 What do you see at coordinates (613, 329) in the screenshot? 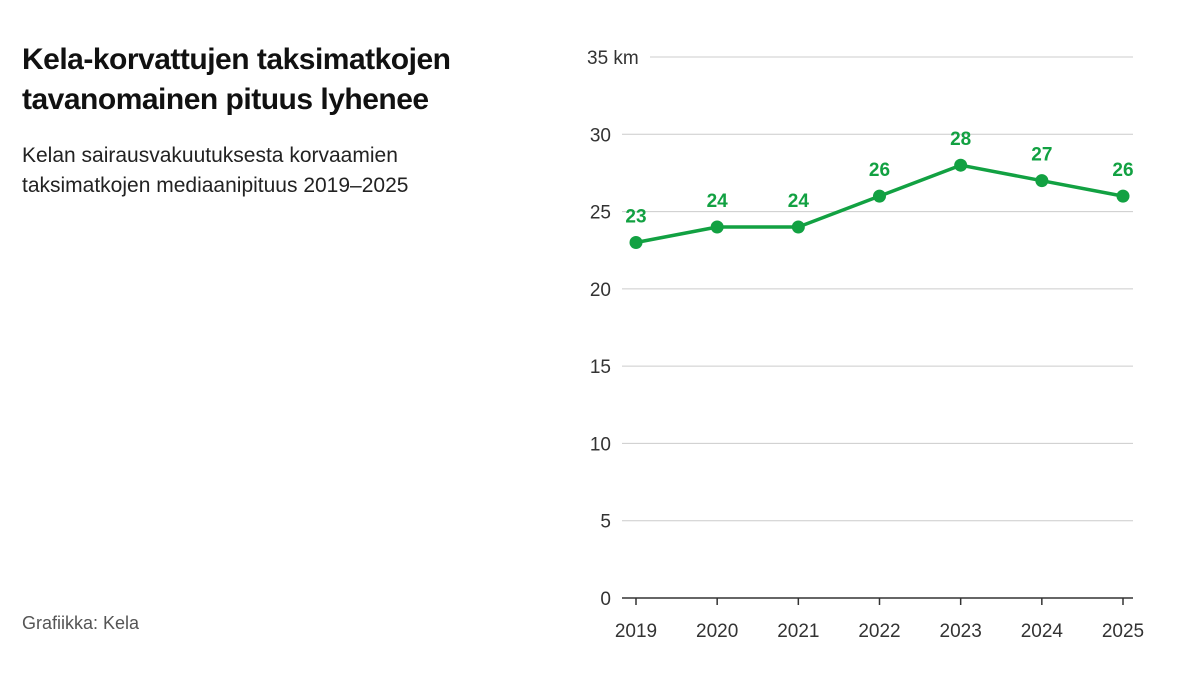
I see `y-axis-ticks: 0 5 10 15 20 25 30 35 km` at bounding box center [613, 329].